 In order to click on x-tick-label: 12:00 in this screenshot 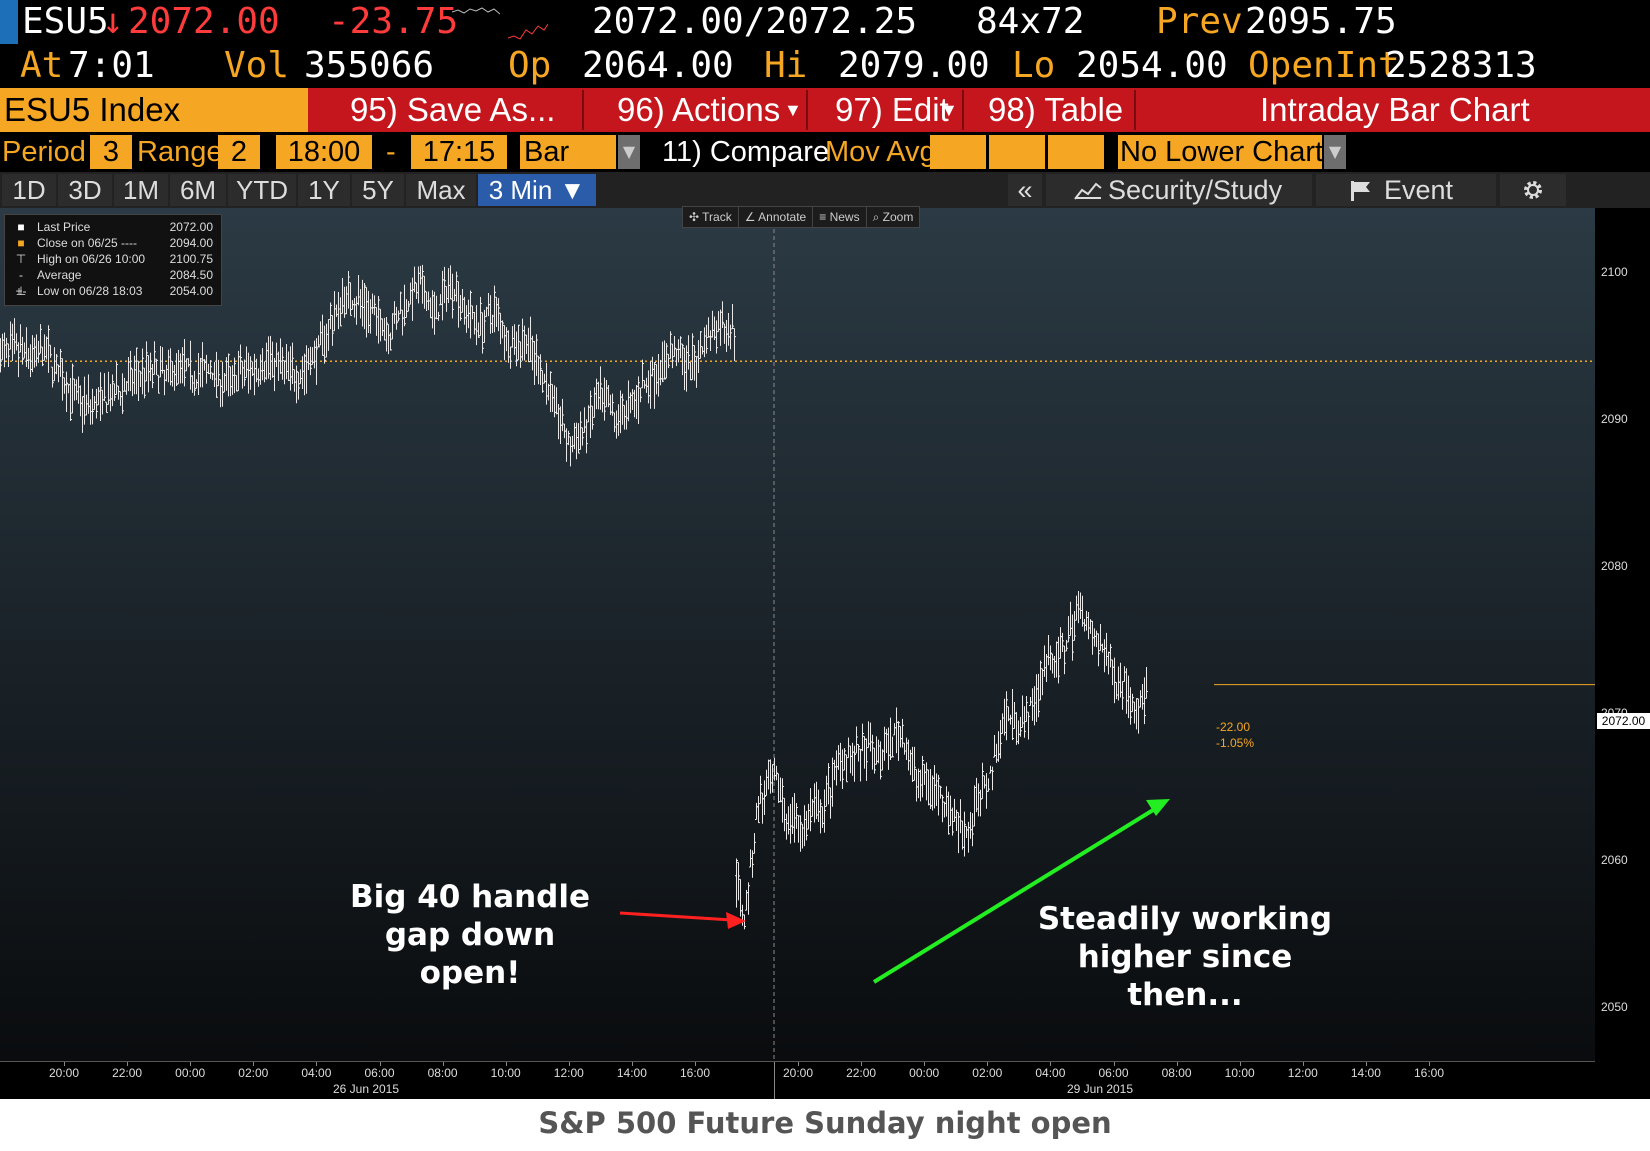, I will do `click(1302, 1073)`.